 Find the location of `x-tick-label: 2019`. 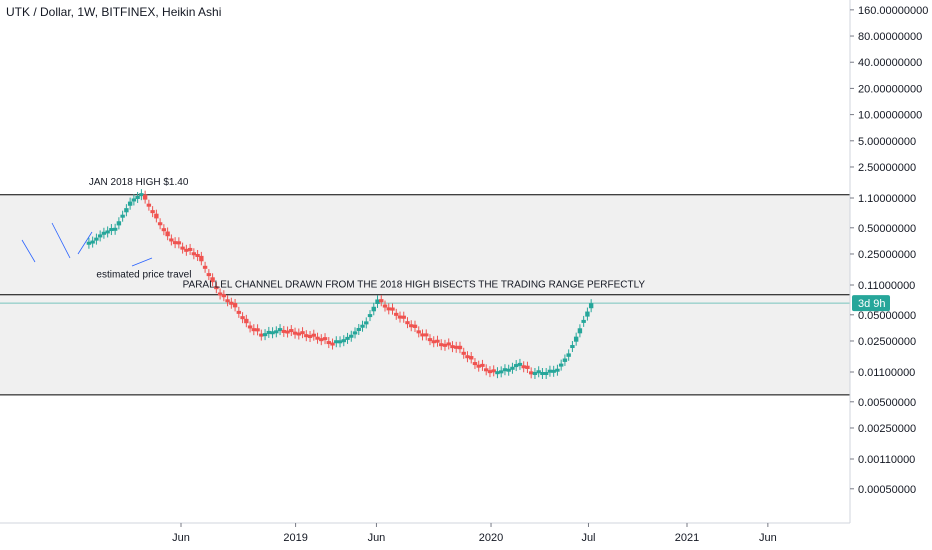

x-tick-label: 2019 is located at coordinates (295, 538).